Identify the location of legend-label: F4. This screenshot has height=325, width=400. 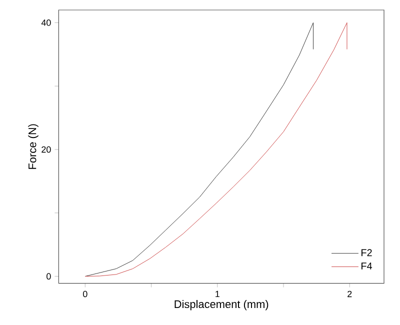
(367, 266).